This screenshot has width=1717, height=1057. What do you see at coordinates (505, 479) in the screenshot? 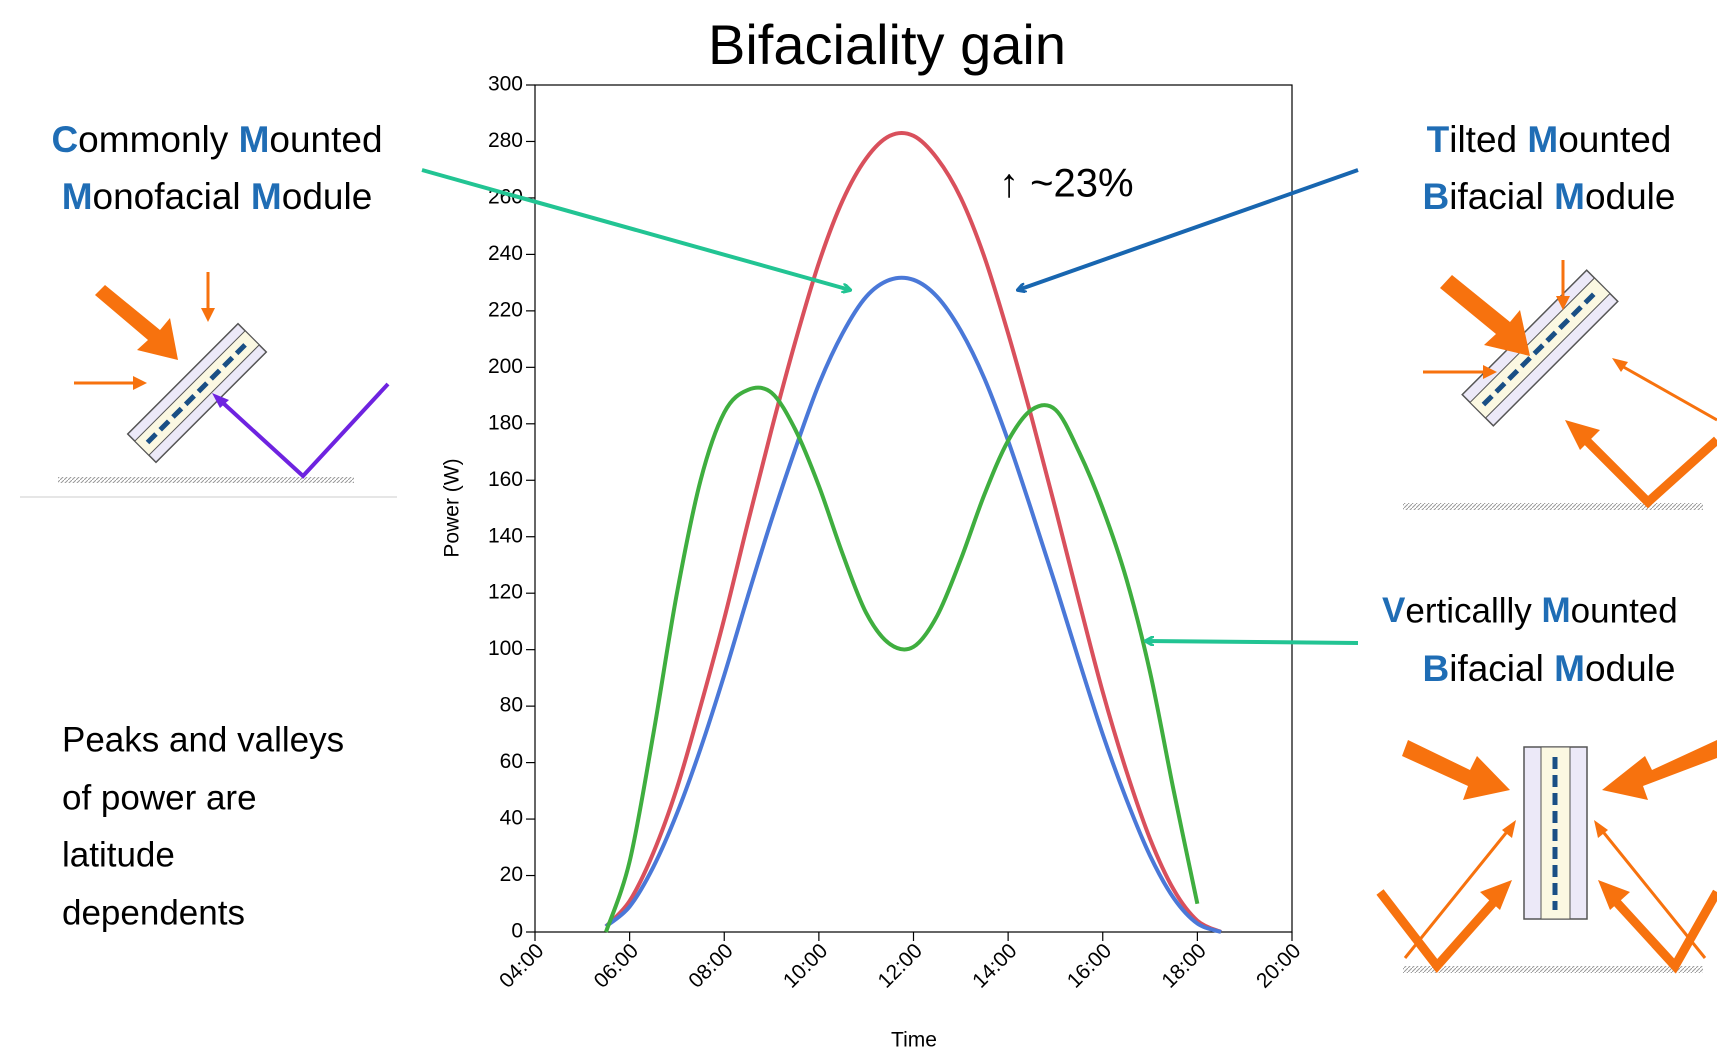
I see `y-tick-label: 160` at bounding box center [505, 479].